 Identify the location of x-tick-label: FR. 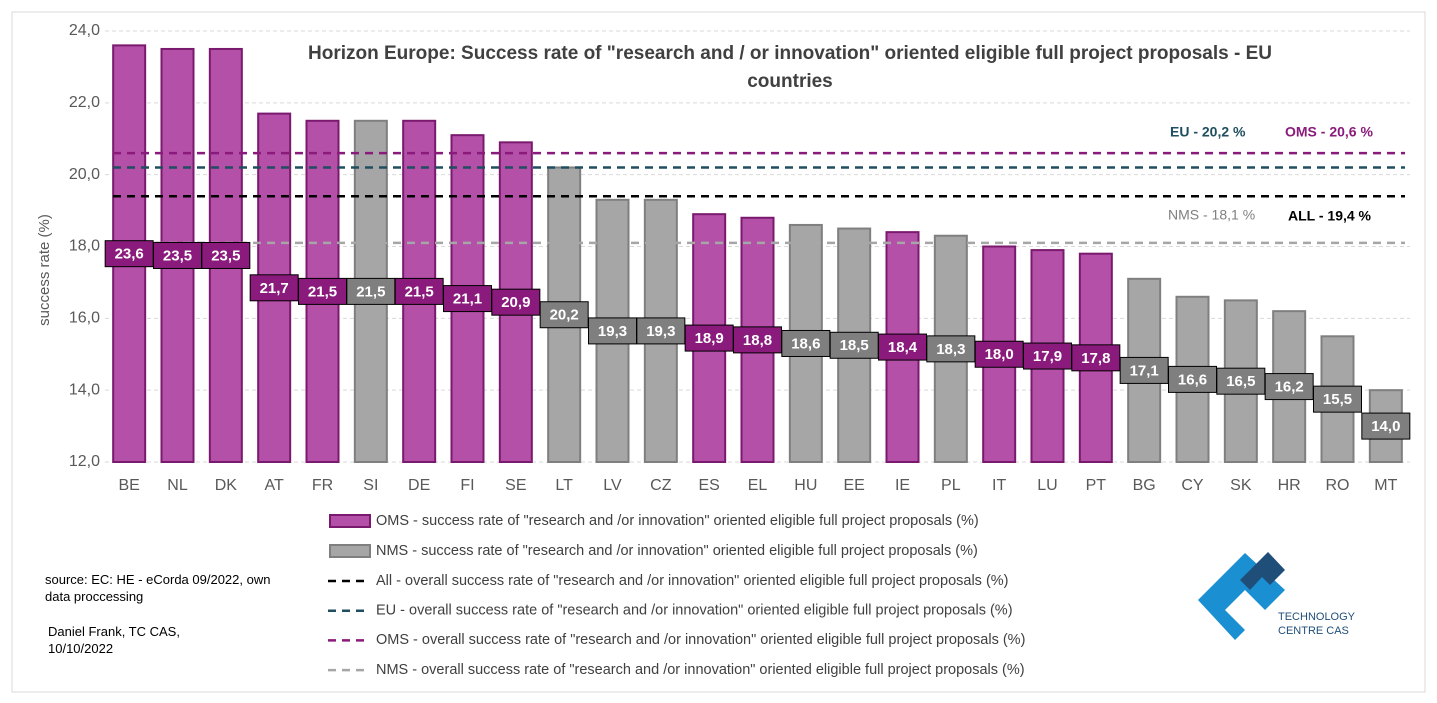
(322, 485).